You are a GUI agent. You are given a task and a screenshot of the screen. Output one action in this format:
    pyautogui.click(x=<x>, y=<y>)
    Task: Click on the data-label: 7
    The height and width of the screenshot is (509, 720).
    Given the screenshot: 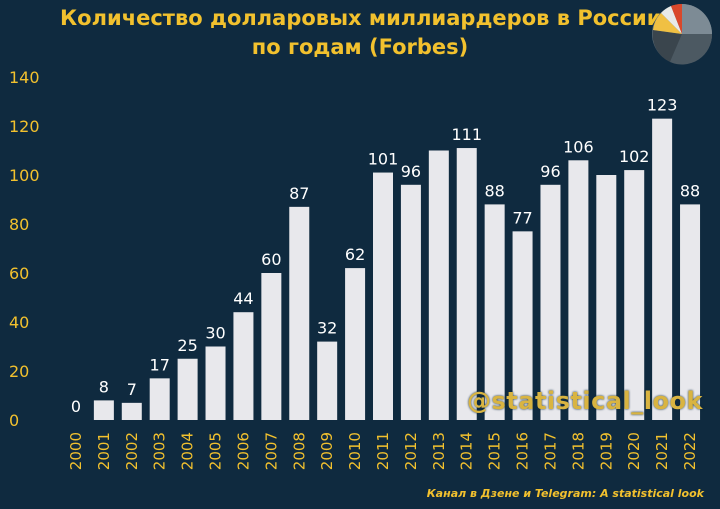 What is the action you would take?
    pyautogui.click(x=132, y=389)
    